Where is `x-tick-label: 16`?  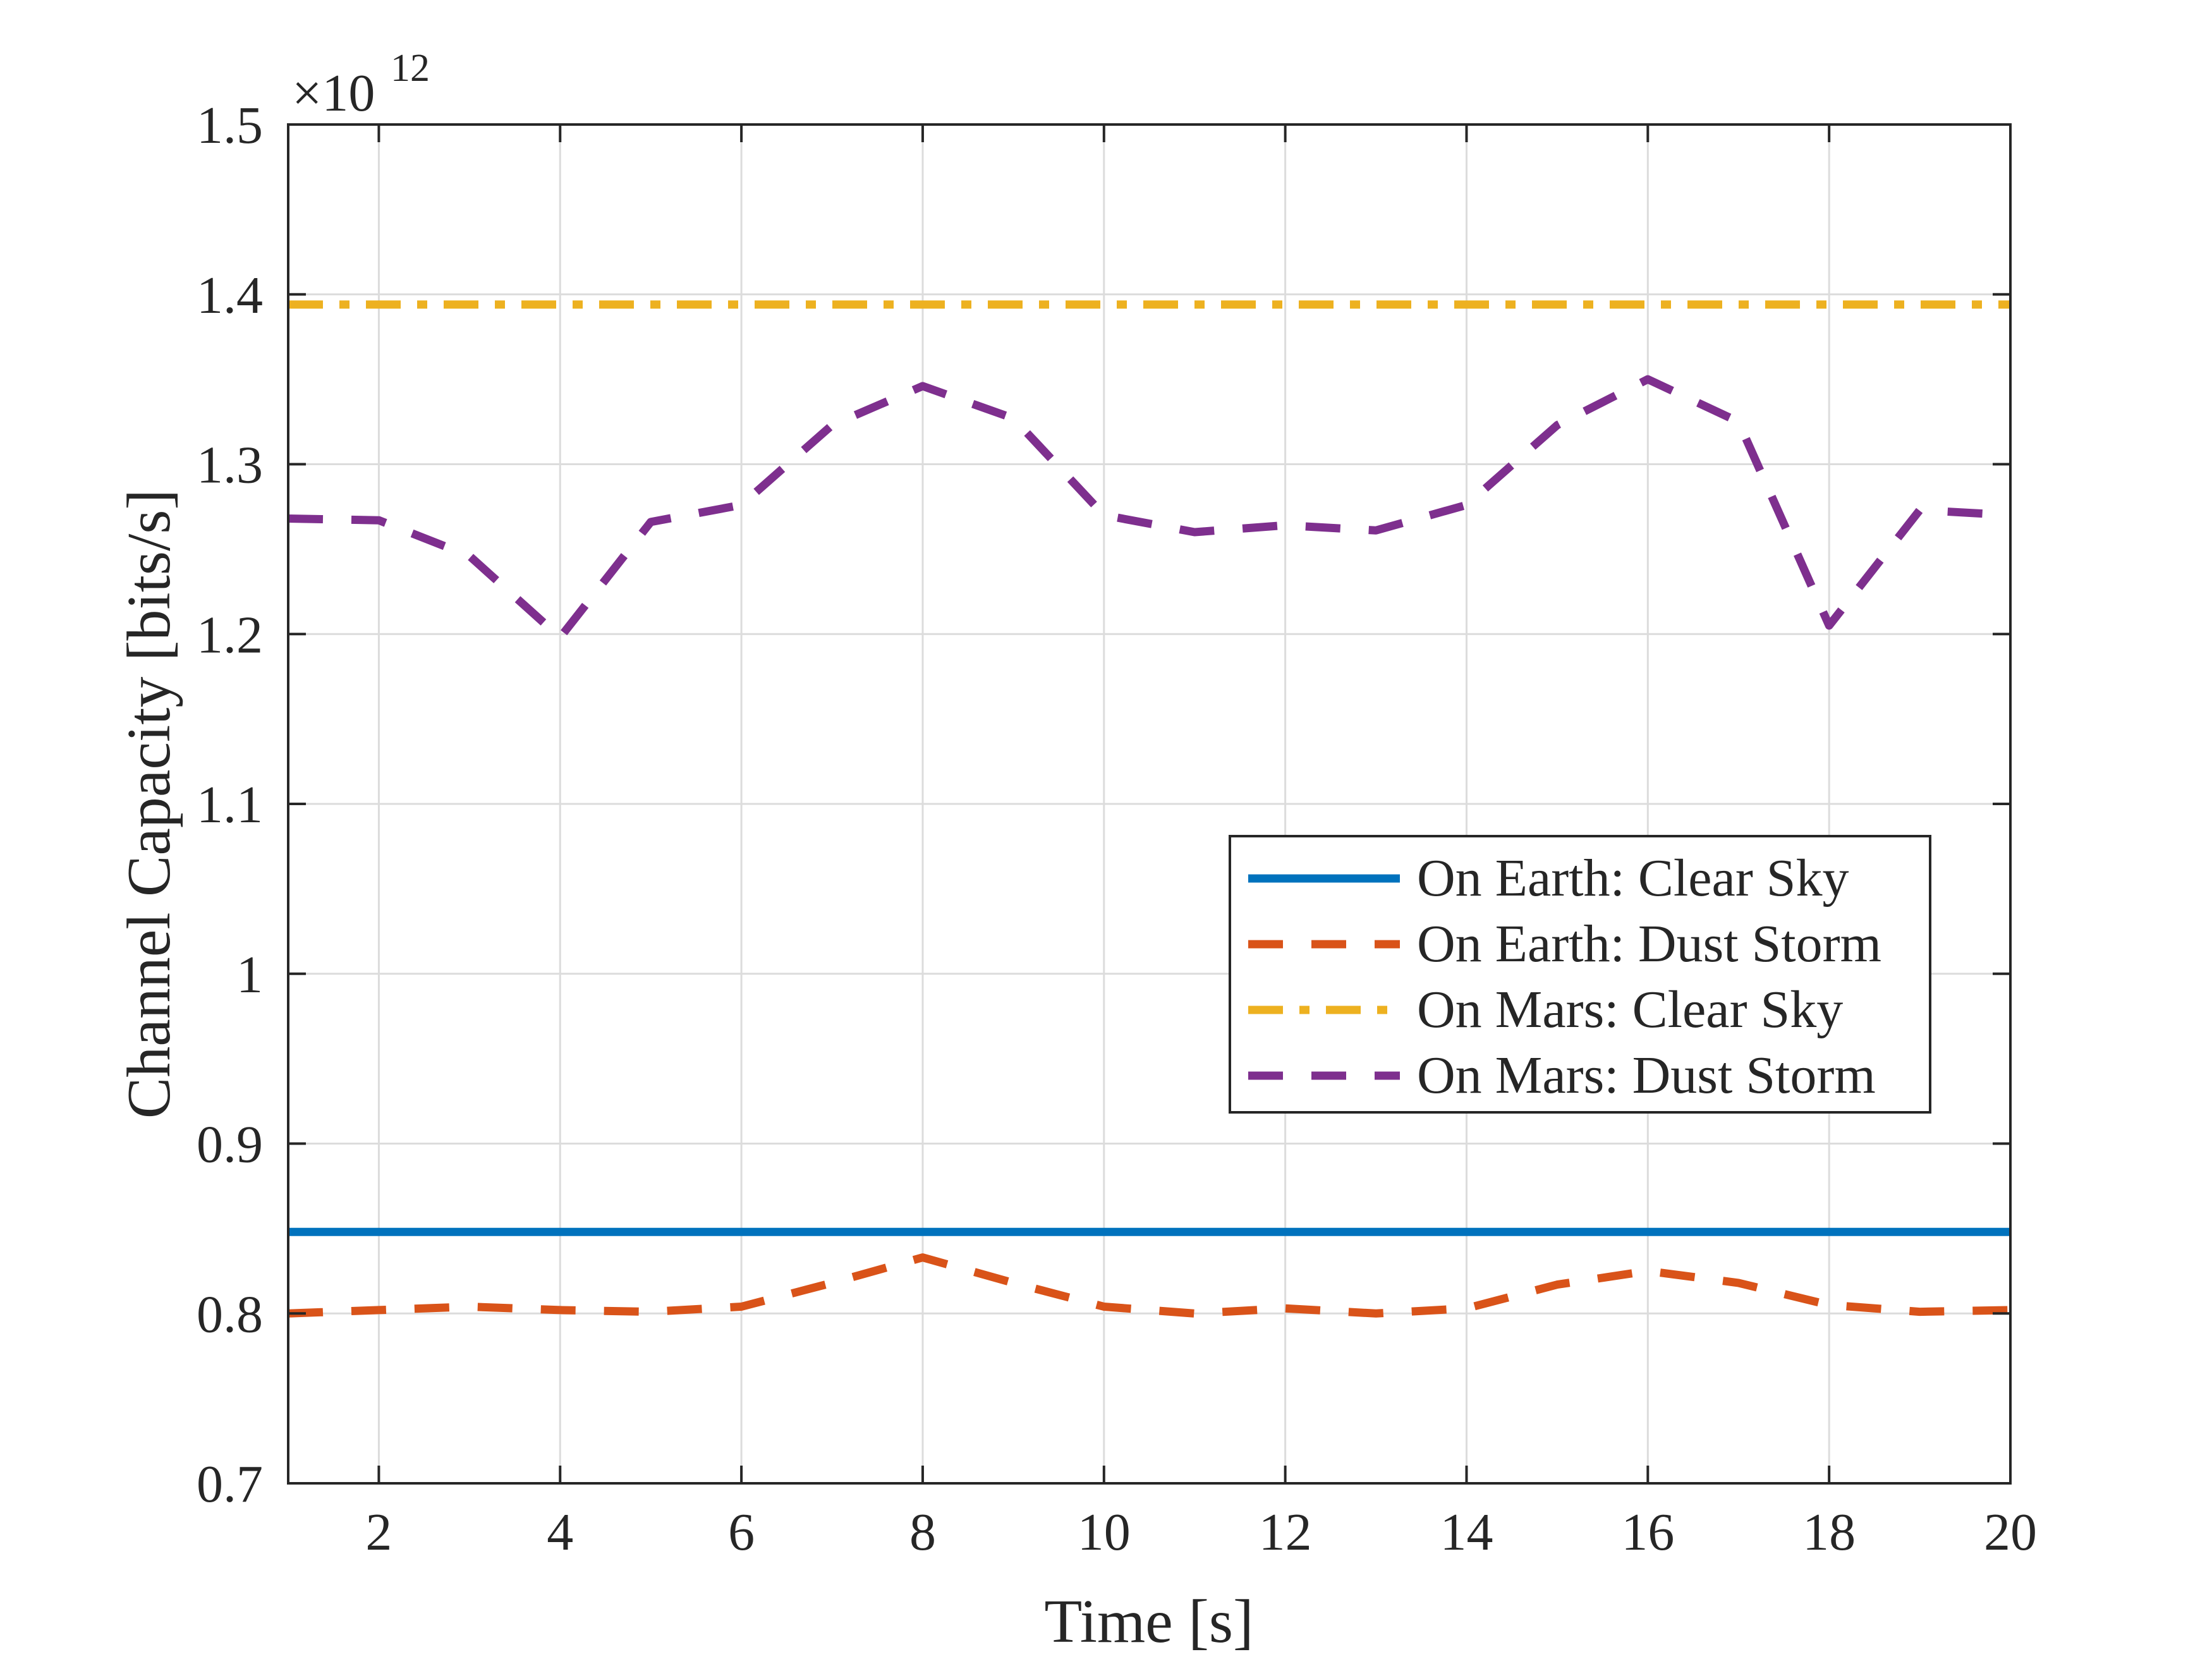 x-tick-label: 16 is located at coordinates (1647, 1532).